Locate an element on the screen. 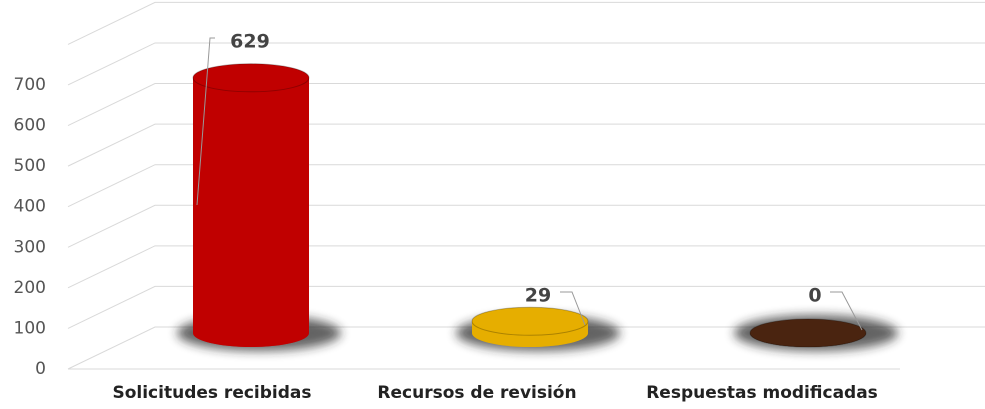 The image size is (985, 409). x-tick-label: Respuestas modificadas is located at coordinates (762, 393).